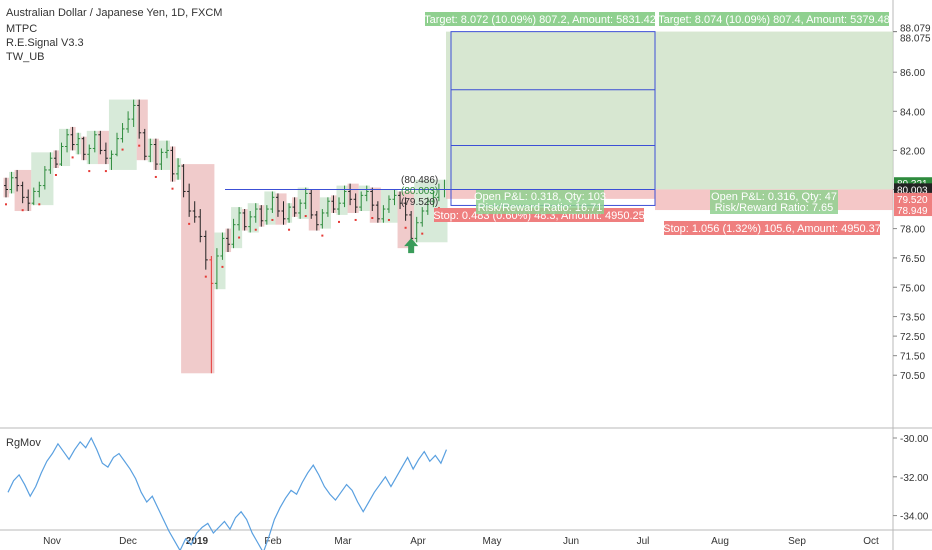 The width and height of the screenshot is (932, 550). What do you see at coordinates (419, 180) in the screenshot?
I see `price-annotation-0: (80.486)` at bounding box center [419, 180].